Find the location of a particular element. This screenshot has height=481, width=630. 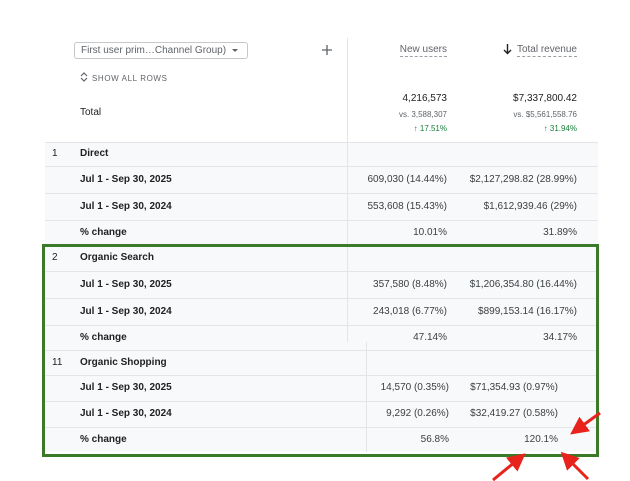

dimension-label: First user prim…Channel Group) is located at coordinates (154, 50).